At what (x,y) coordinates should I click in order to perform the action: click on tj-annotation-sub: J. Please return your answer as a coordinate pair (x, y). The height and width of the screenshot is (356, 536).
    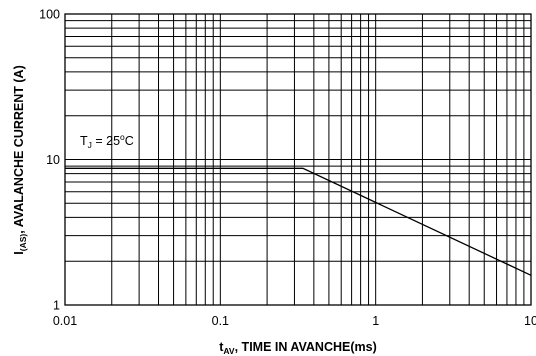
    Looking at the image, I should click on (90, 145).